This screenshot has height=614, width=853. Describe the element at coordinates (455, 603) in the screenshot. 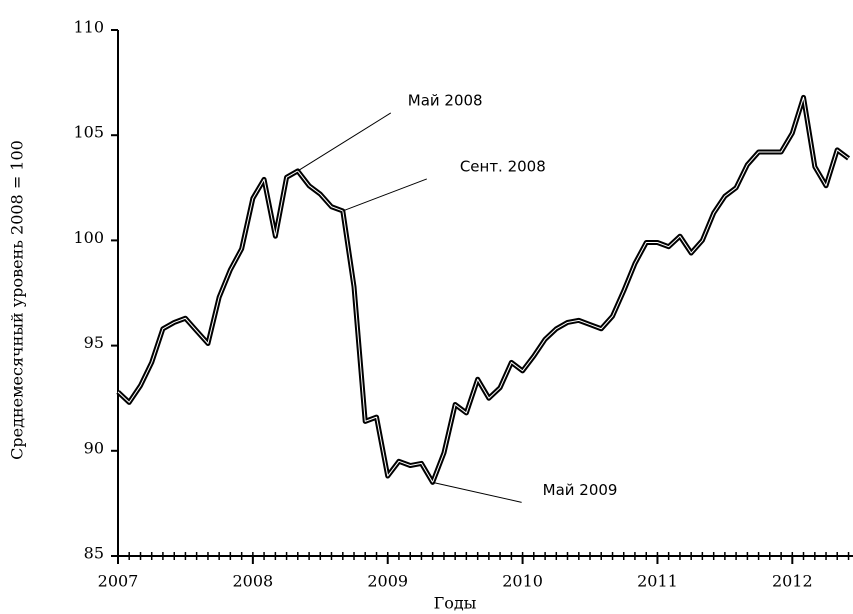

I see `x-axis-label: Годы` at that location.